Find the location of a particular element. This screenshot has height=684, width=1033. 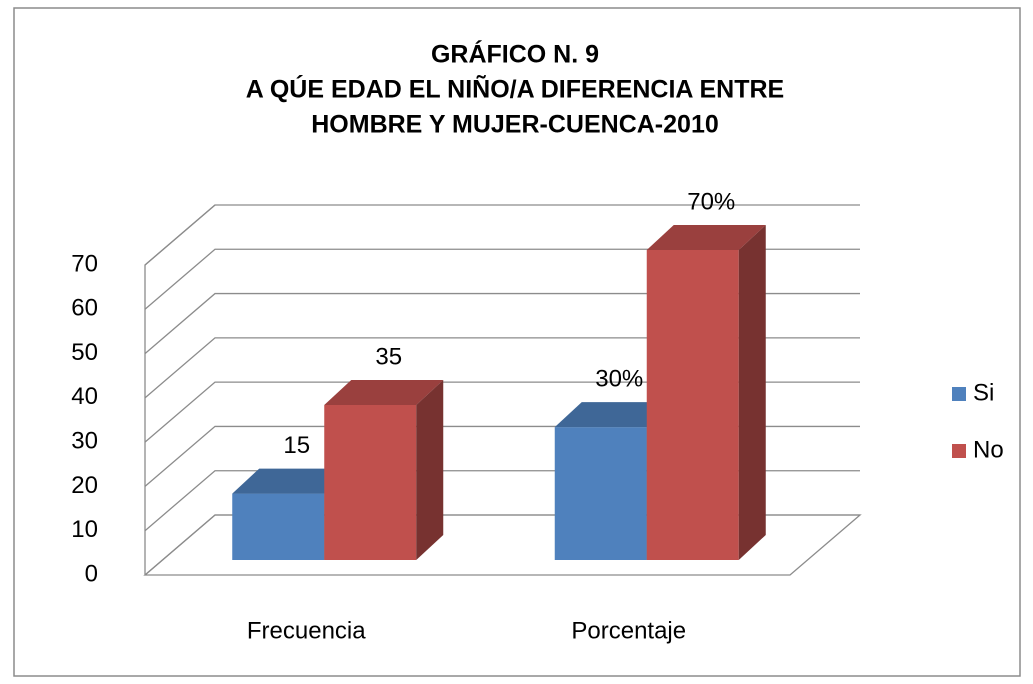

data-label: 35 is located at coordinates (388, 356).